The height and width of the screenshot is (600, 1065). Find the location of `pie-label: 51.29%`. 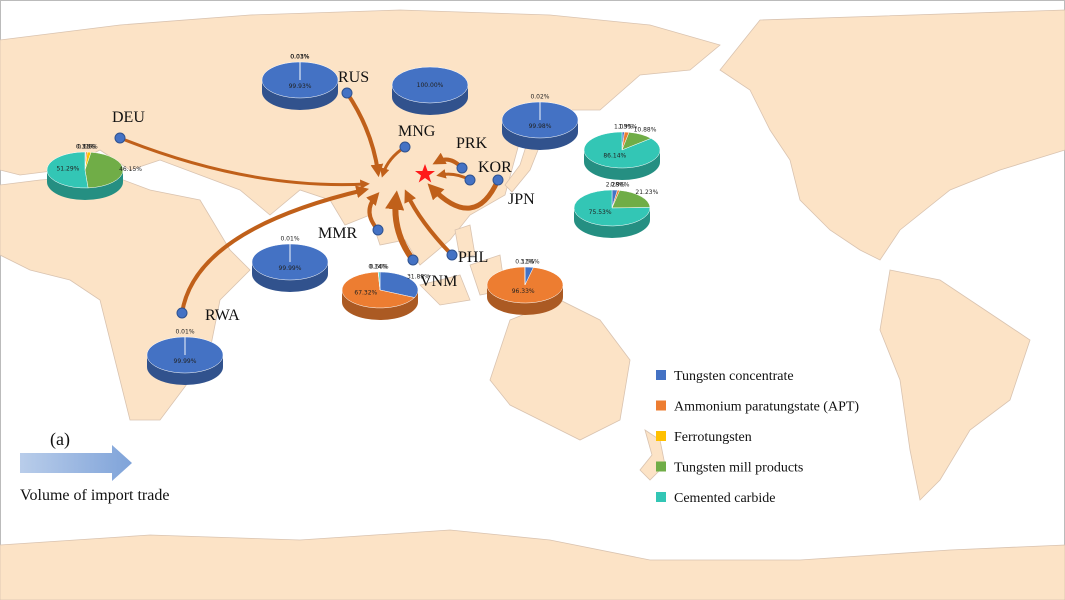

pie-label: 51.29% is located at coordinates (67, 168).